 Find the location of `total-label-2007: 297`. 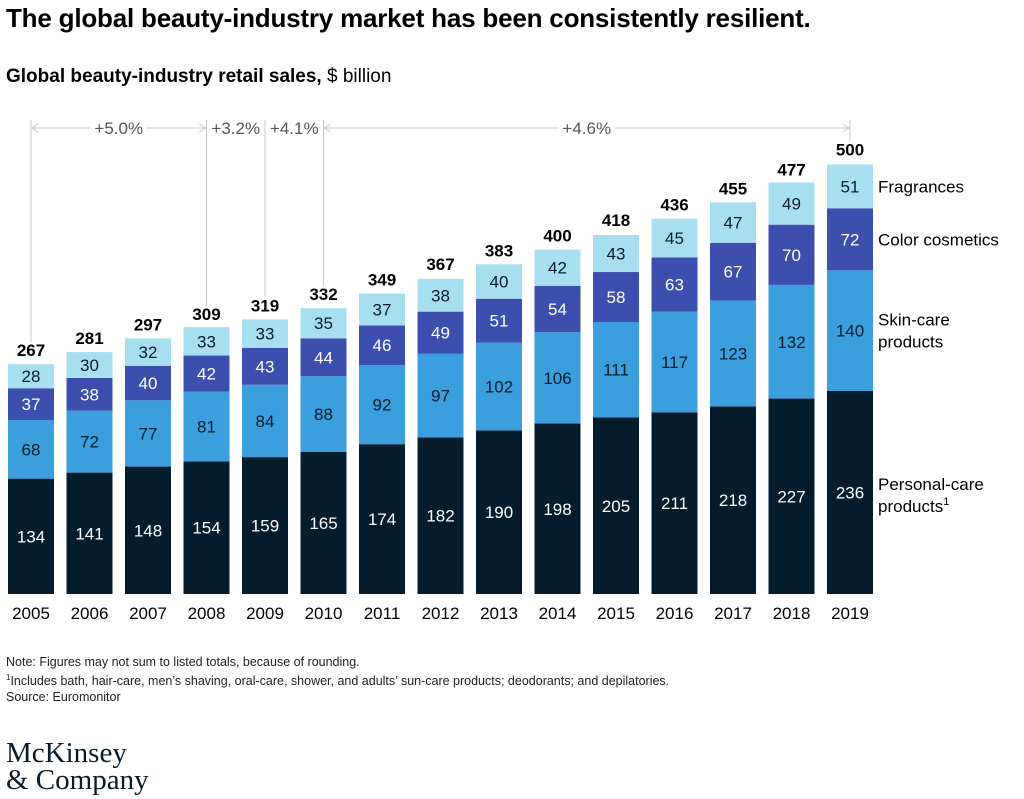

total-label-2007: 297 is located at coordinates (148, 324).